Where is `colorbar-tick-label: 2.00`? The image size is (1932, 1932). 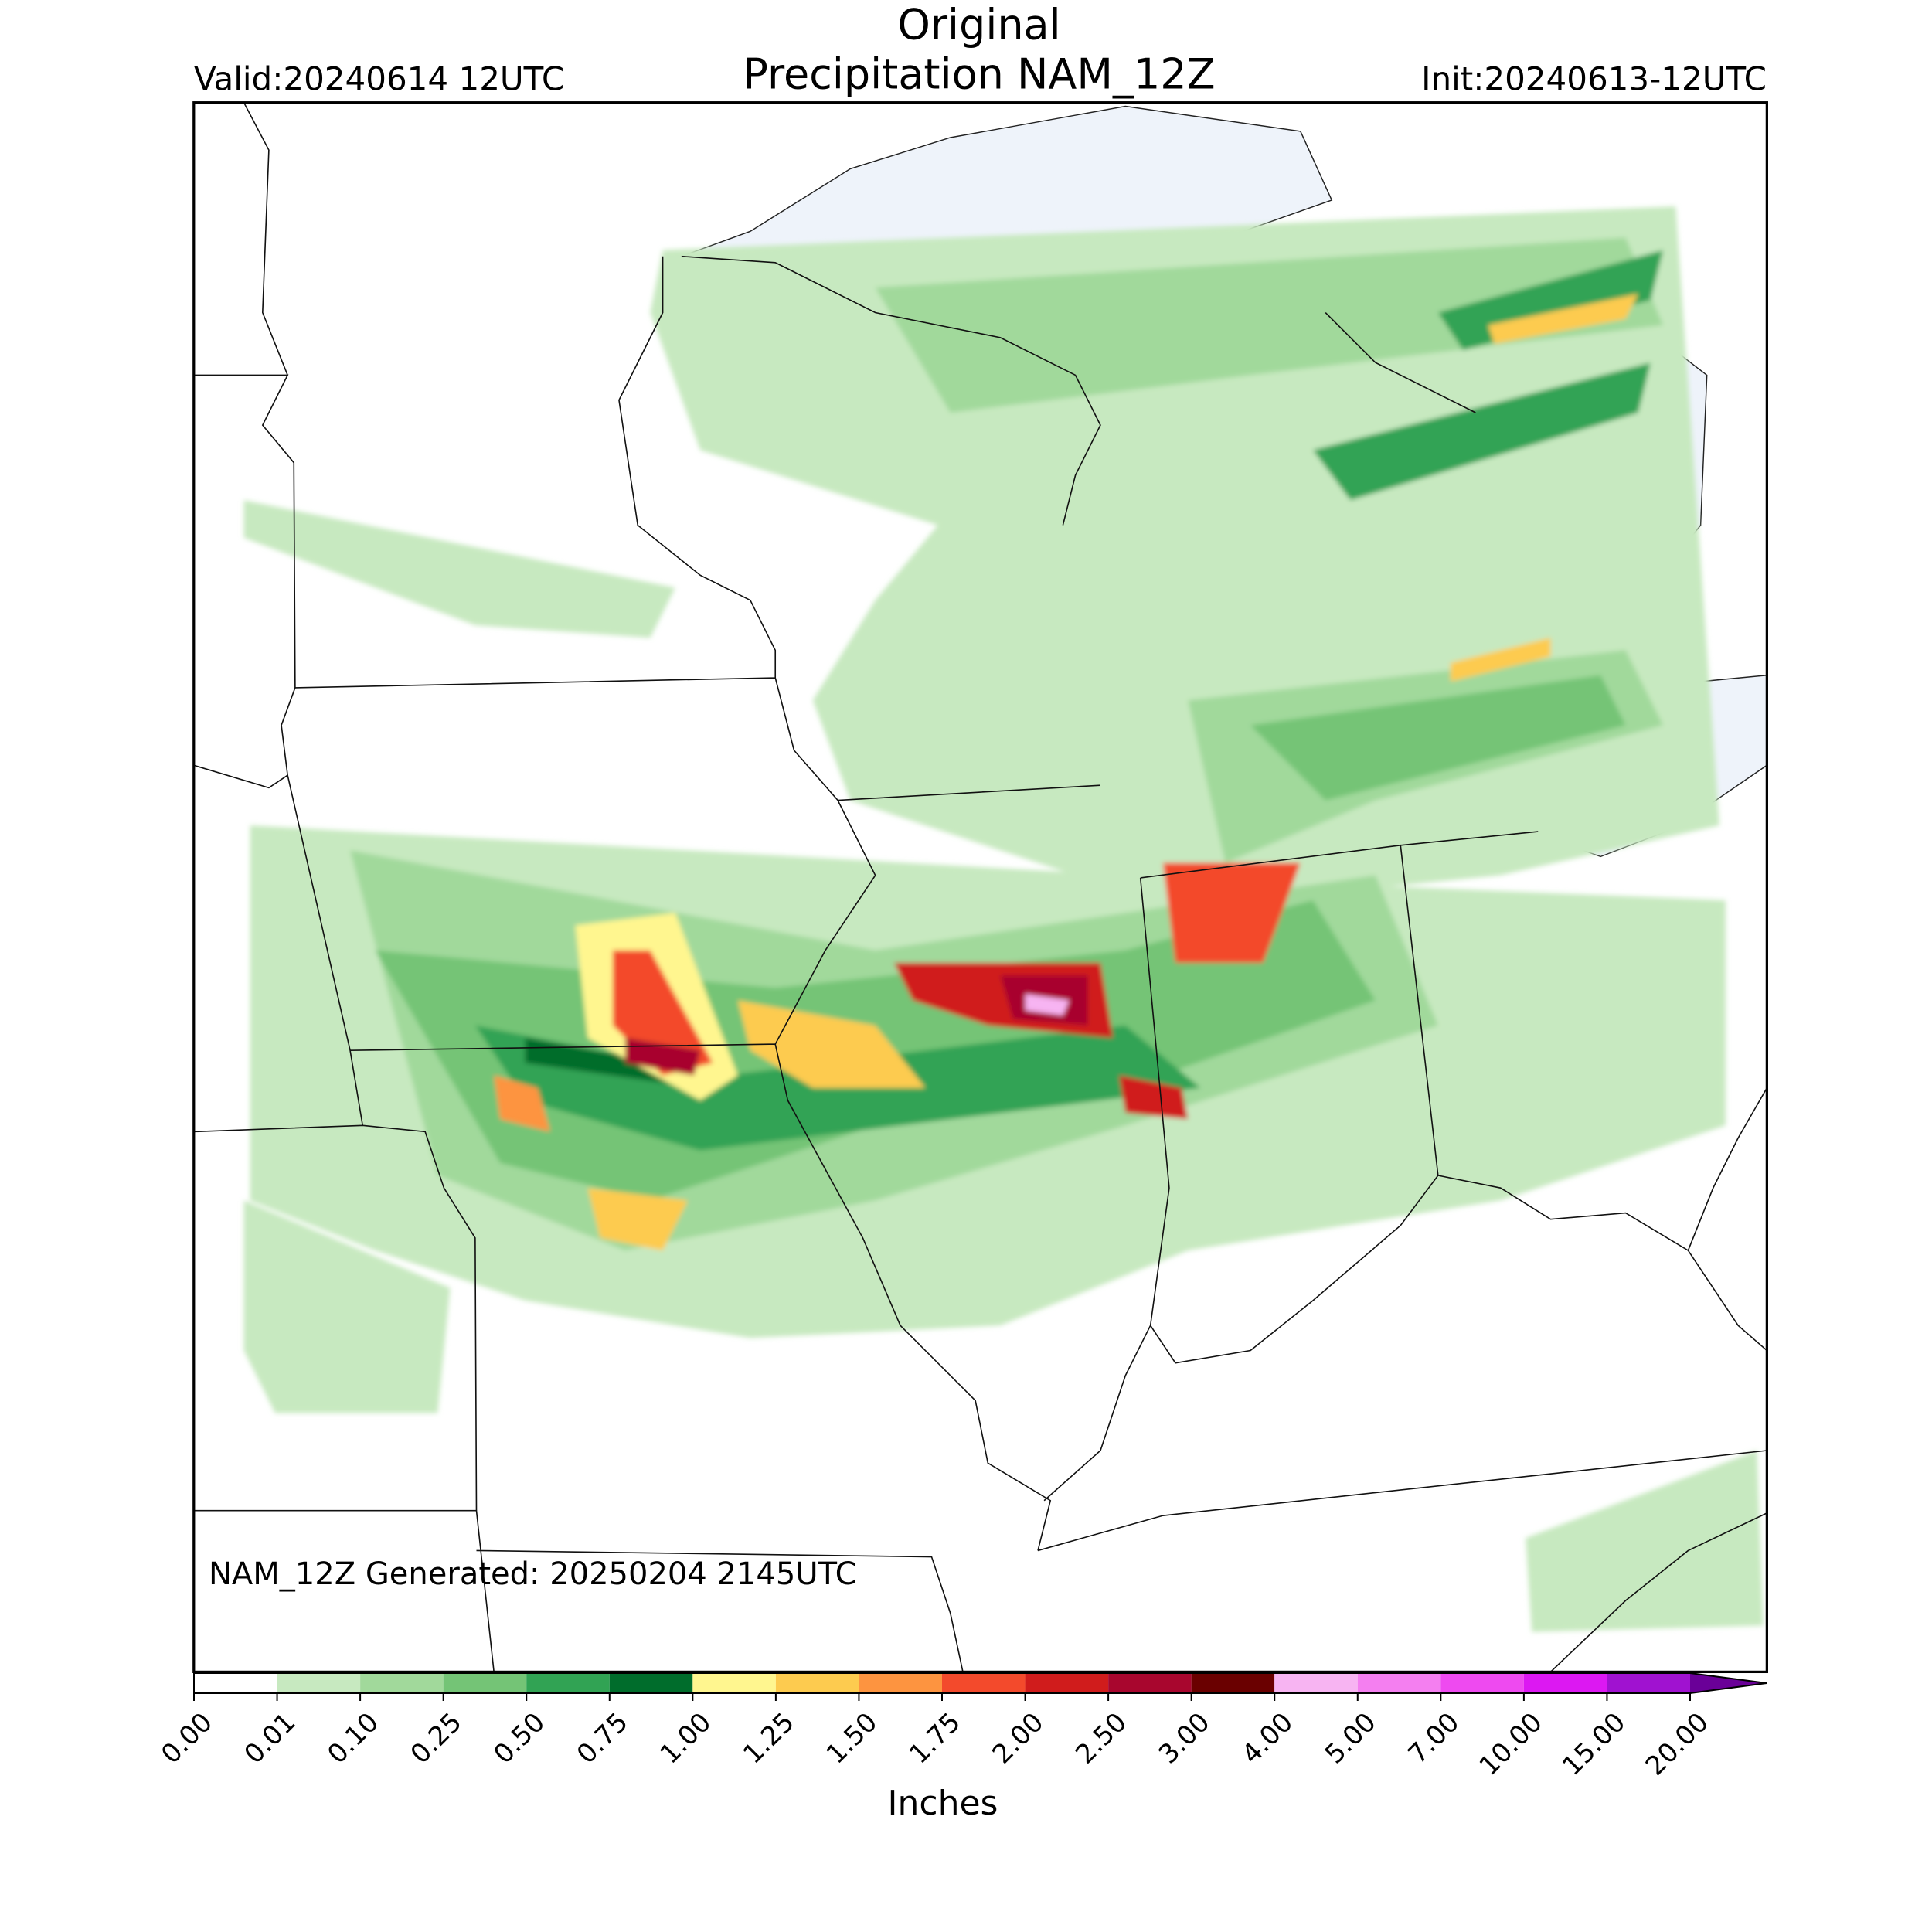 colorbar-tick-label: 2.00 is located at coordinates (1019, 1739).